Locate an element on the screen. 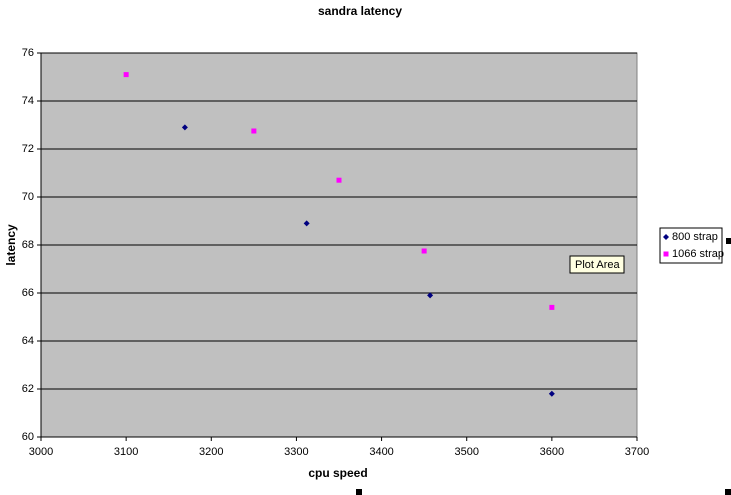 The image size is (731, 495). legend-box is located at coordinates (691, 245).